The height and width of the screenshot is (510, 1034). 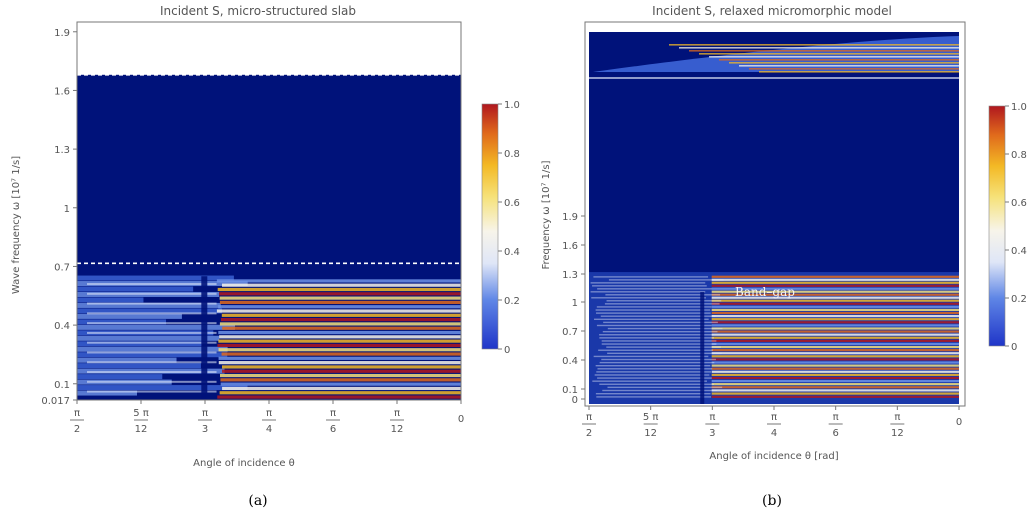 I want to click on caption-b: (b), so click(x=772, y=501).